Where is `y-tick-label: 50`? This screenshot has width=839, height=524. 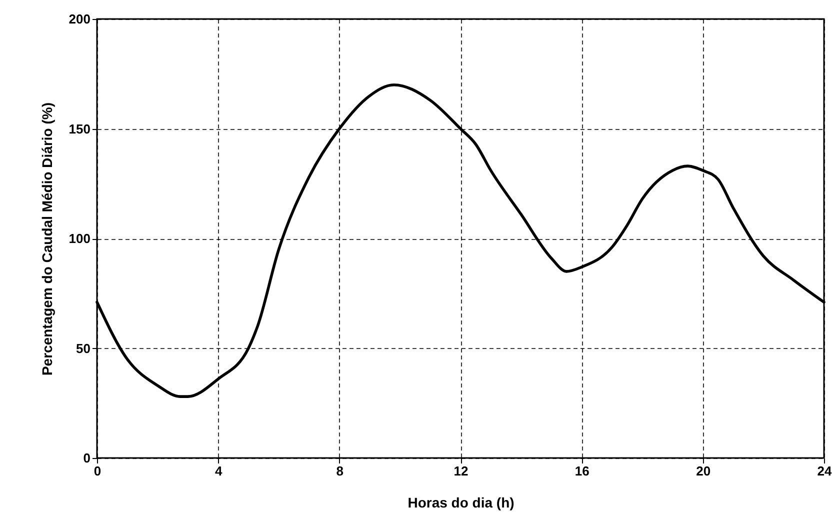 y-tick-label: 50 is located at coordinates (83, 348).